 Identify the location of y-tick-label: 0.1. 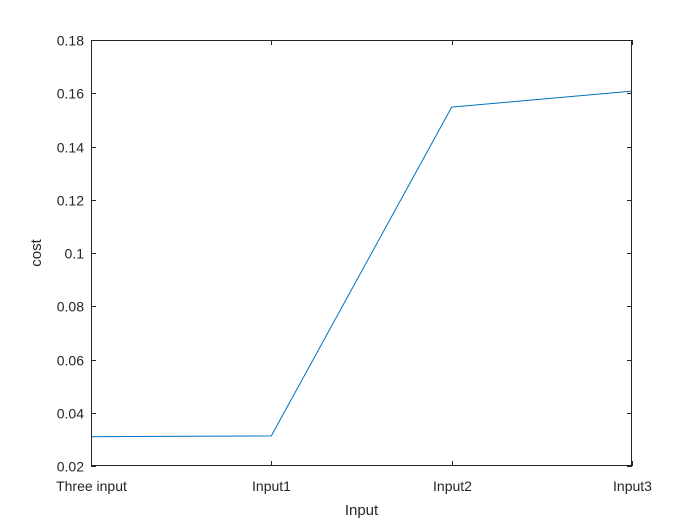
(75, 254).